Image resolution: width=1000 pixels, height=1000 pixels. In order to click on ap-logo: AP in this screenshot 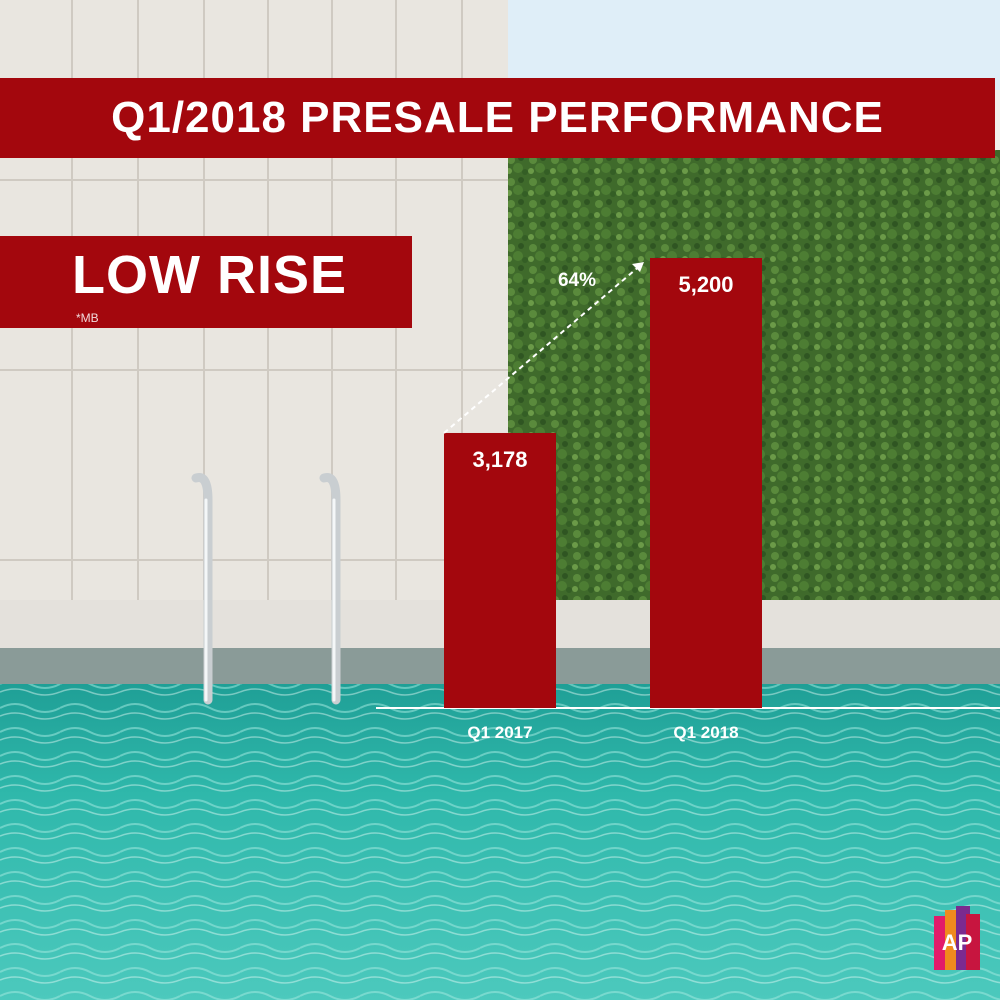, I will do `click(957, 938)`.